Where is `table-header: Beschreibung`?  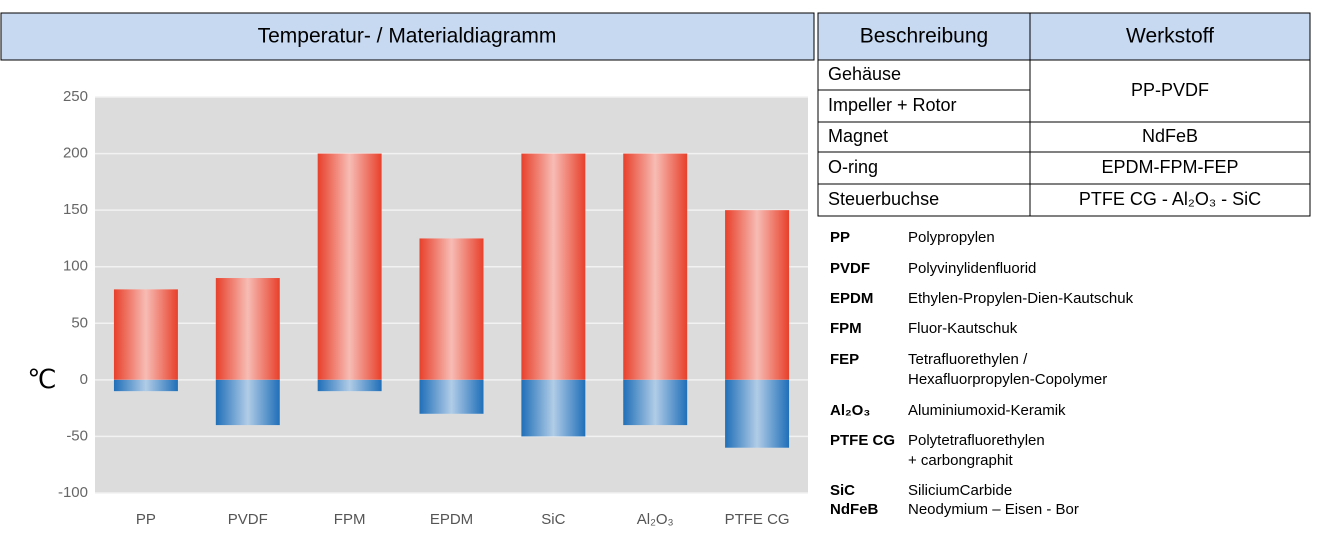
table-header: Beschreibung is located at coordinates (924, 36).